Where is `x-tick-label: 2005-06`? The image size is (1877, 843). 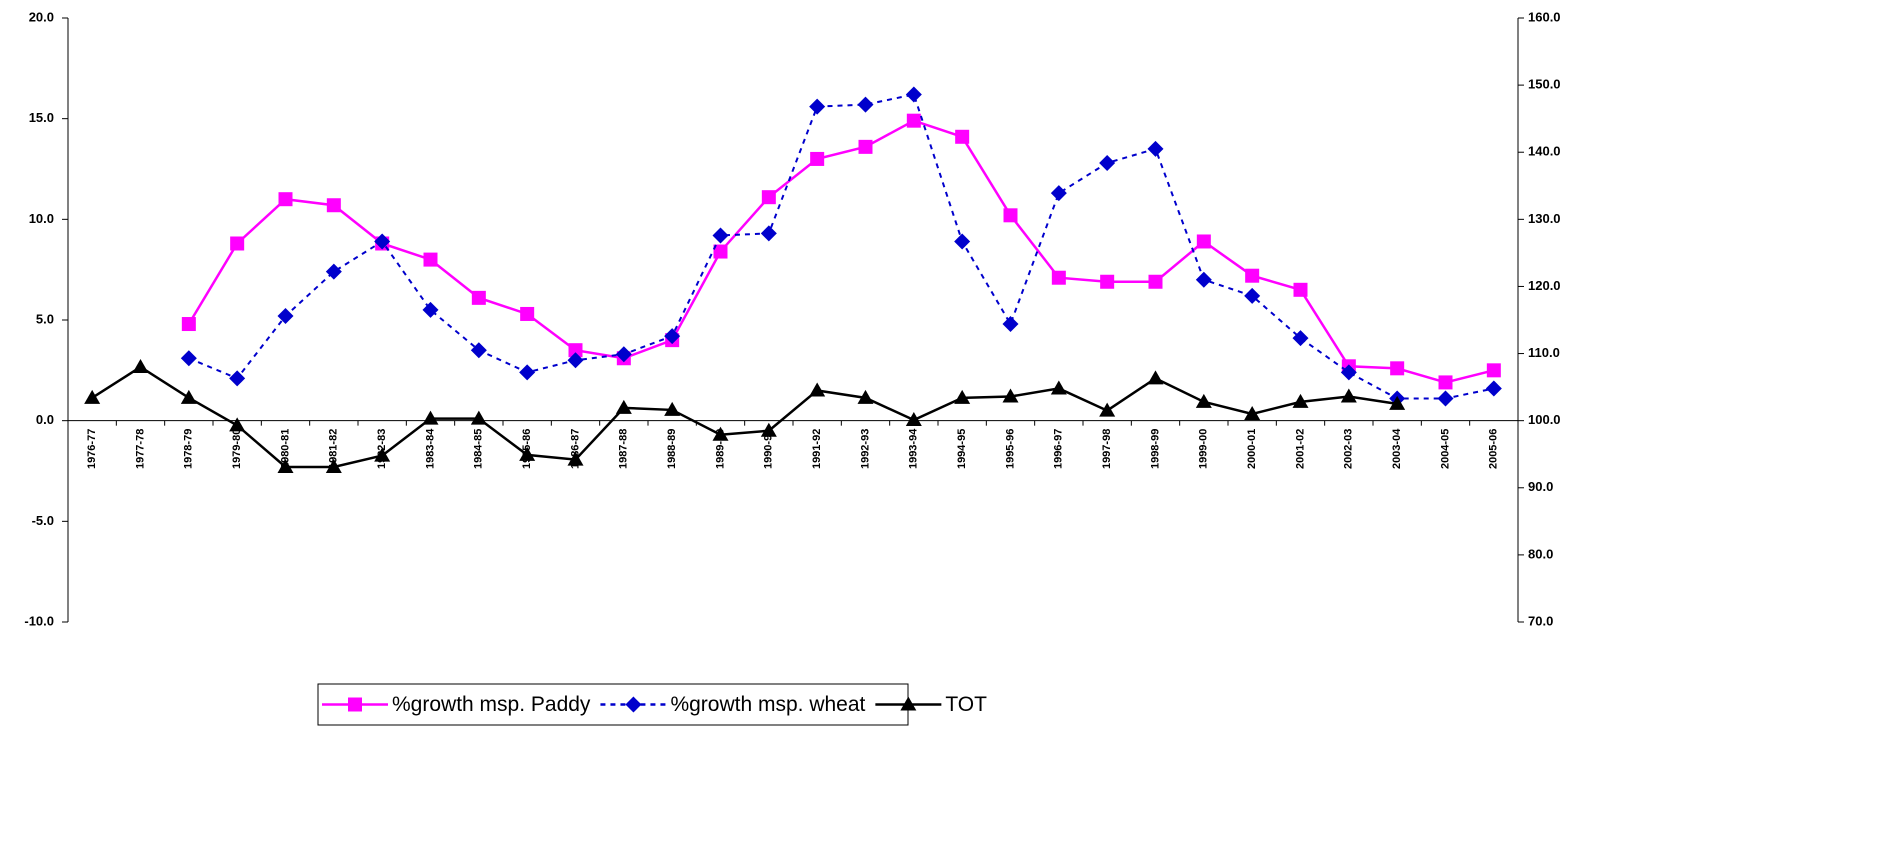 x-tick-label: 2005-06 is located at coordinates (1494, 449).